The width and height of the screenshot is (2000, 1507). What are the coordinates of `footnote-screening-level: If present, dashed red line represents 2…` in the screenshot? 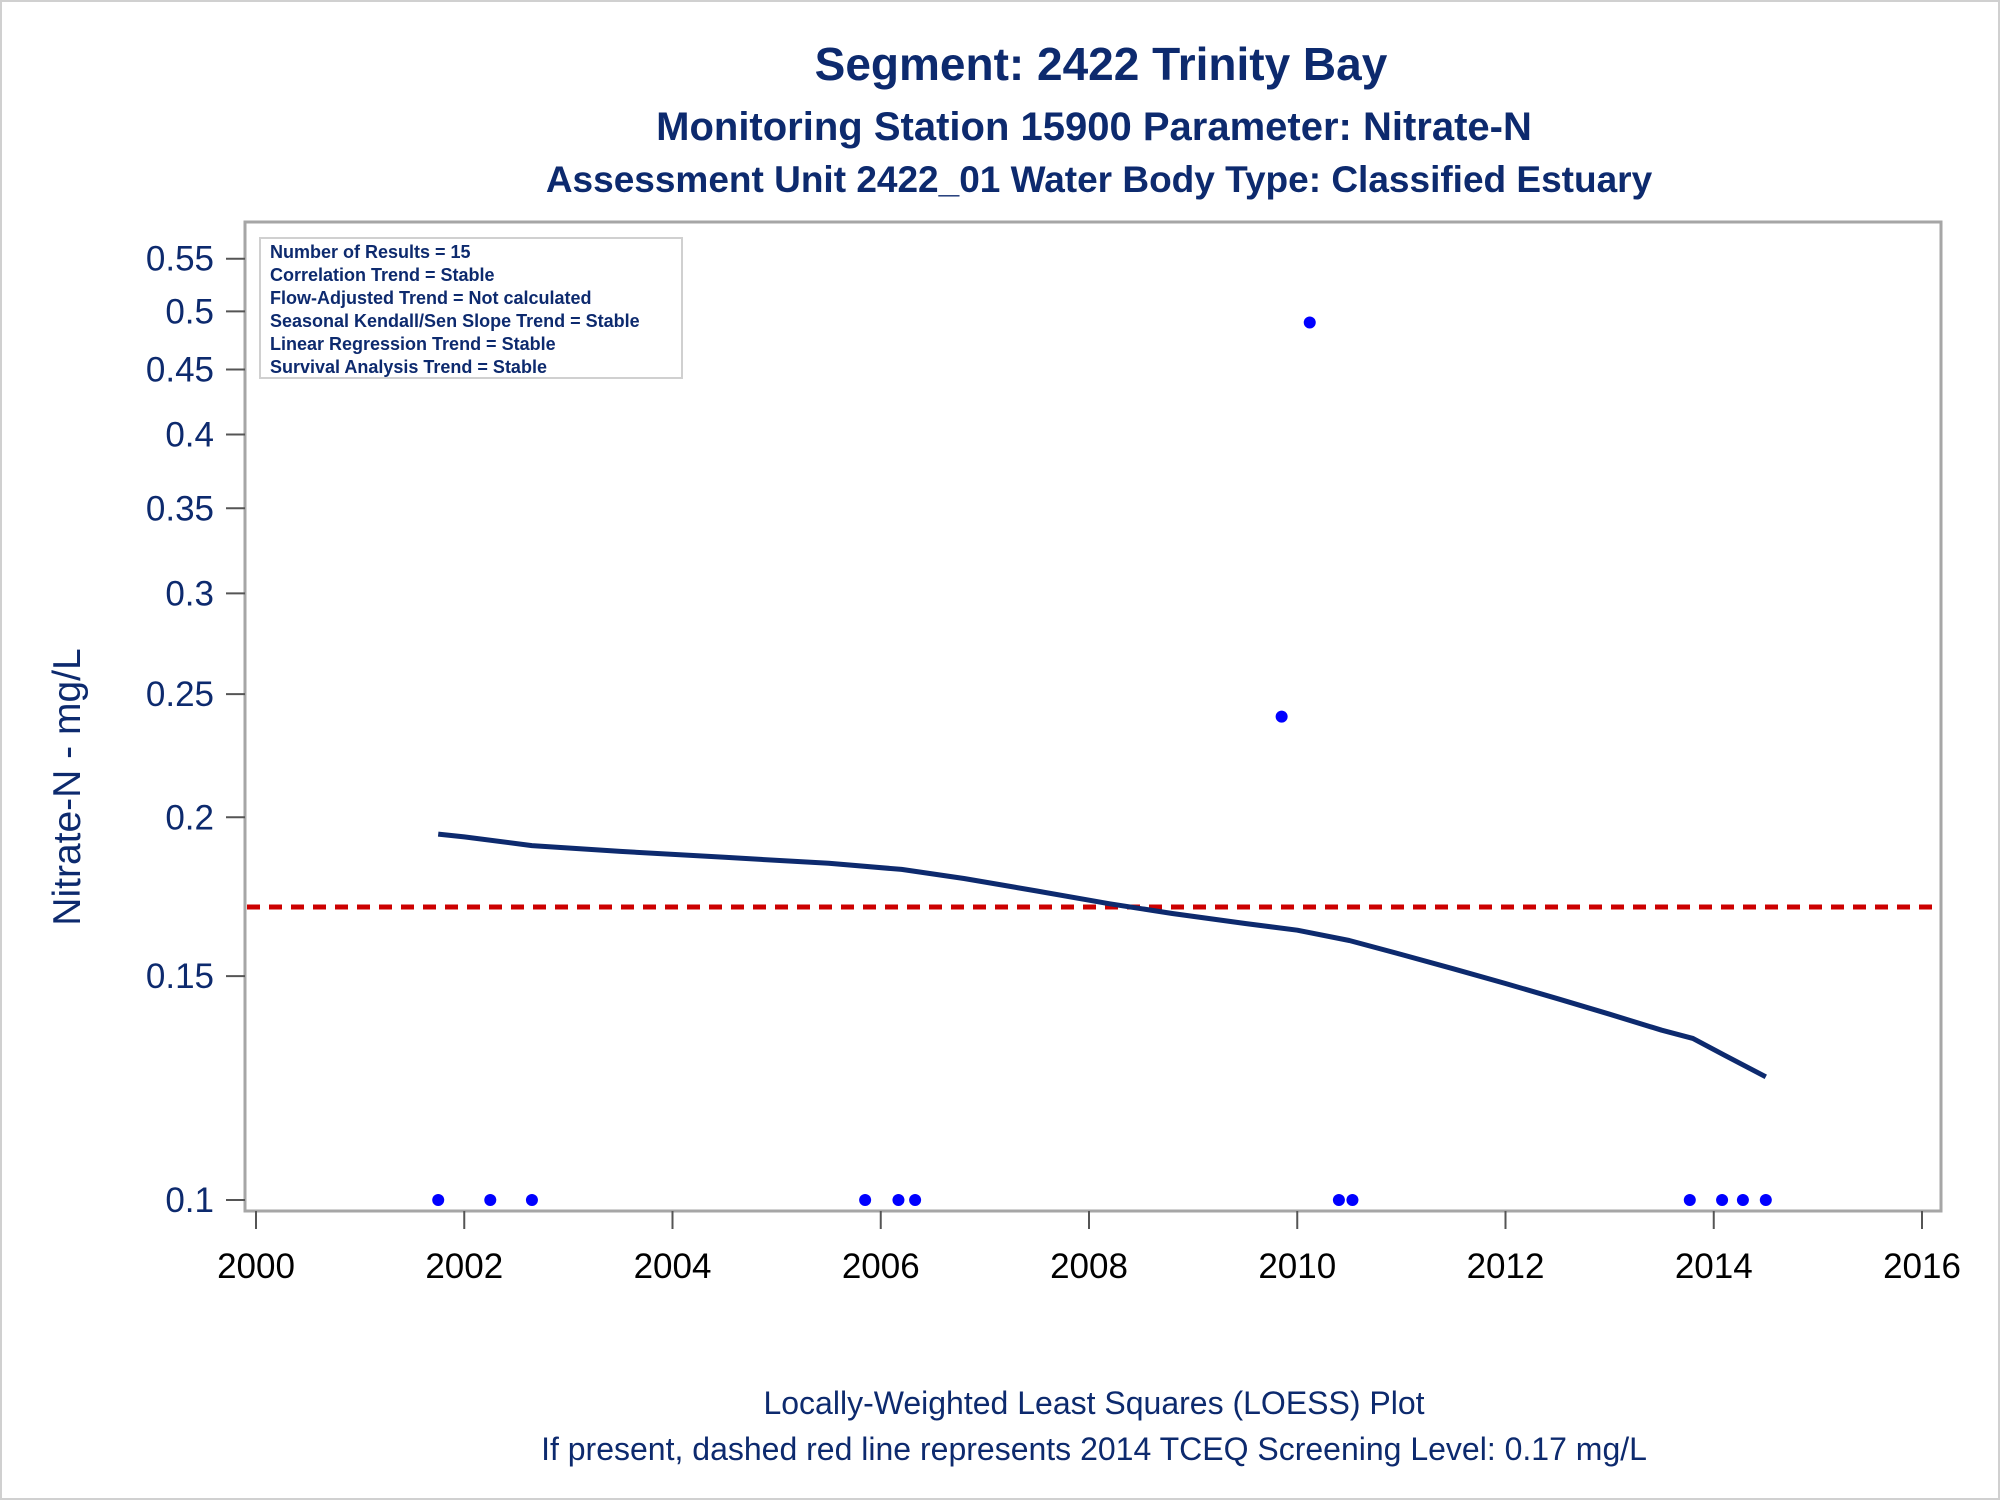 It's located at (1094, 1449).